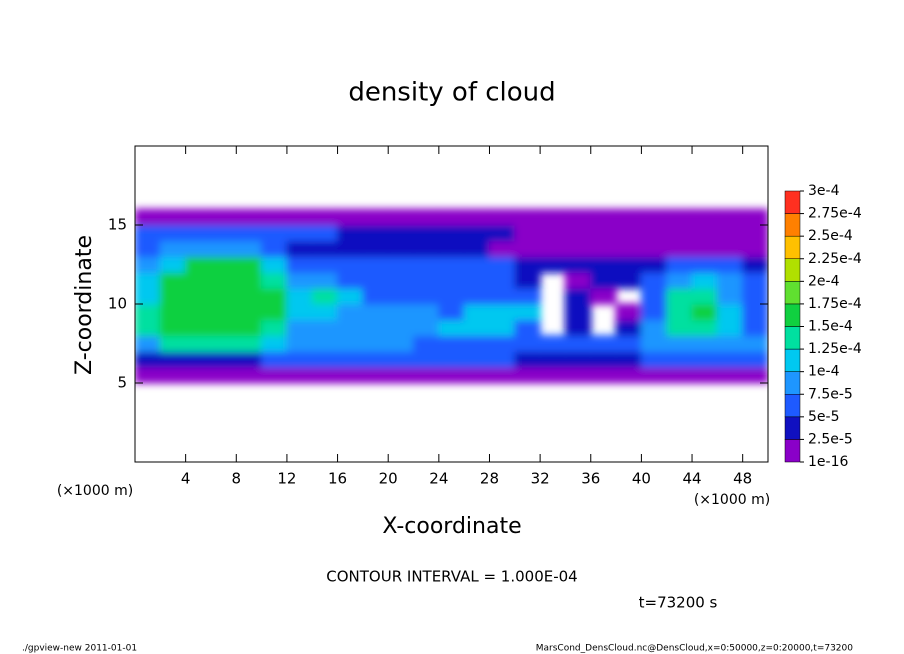 Image resolution: width=904 pixels, height=654 pixels. I want to click on colorbar-tick-label: 1.5e-4, so click(830, 327).